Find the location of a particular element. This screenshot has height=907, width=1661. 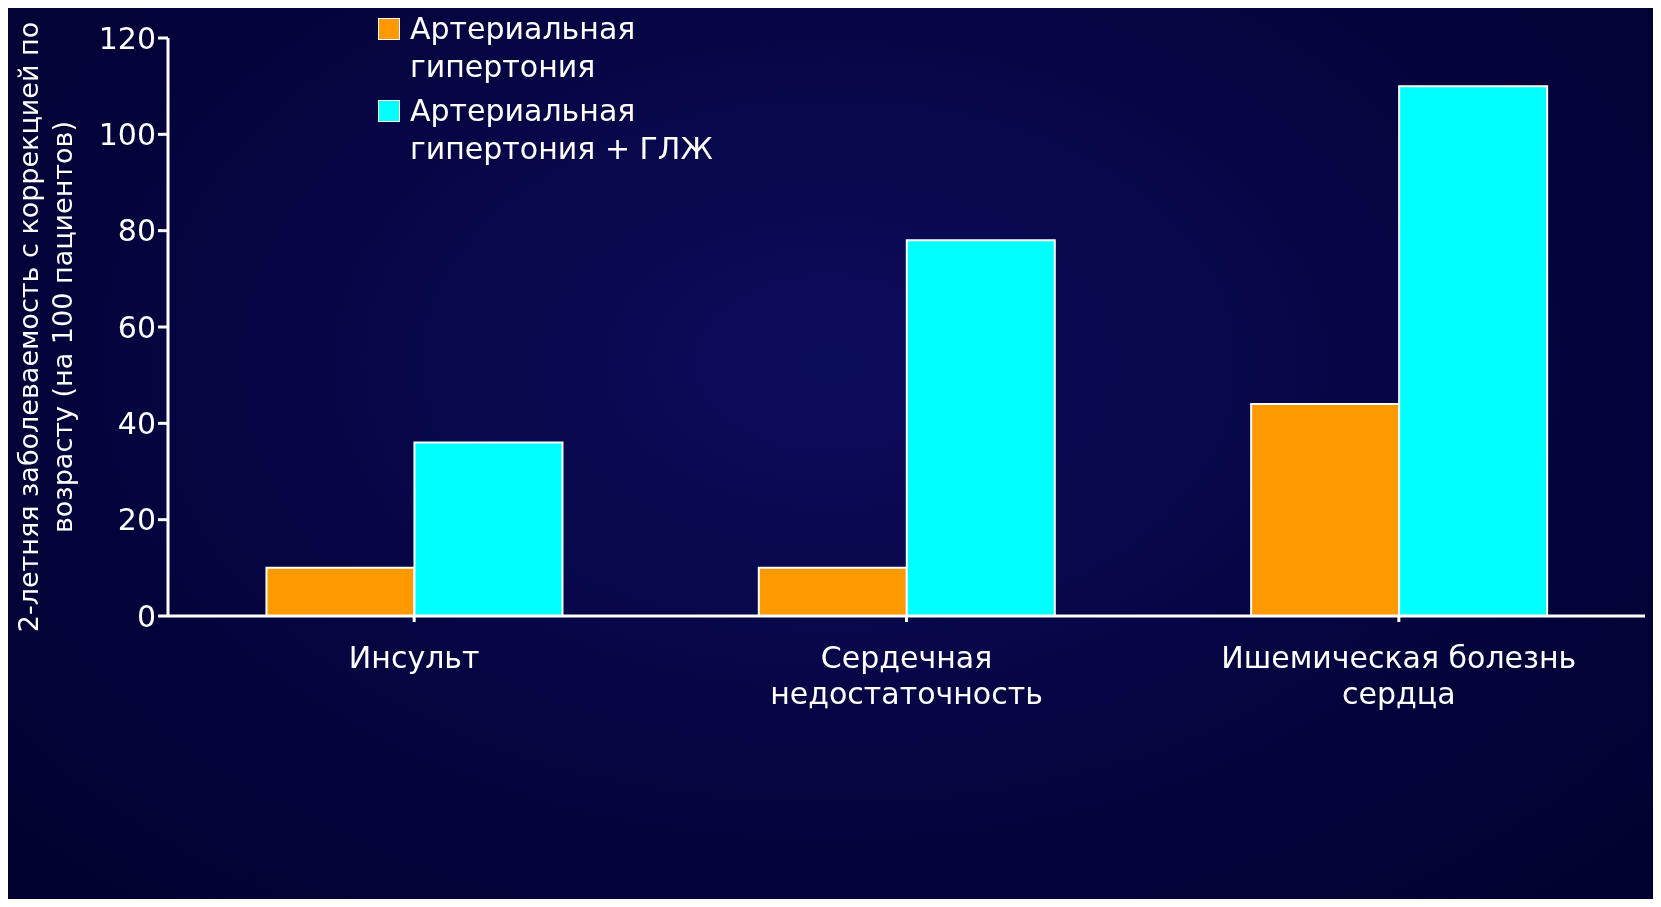

y-tick-label: 0 is located at coordinates (146, 616).